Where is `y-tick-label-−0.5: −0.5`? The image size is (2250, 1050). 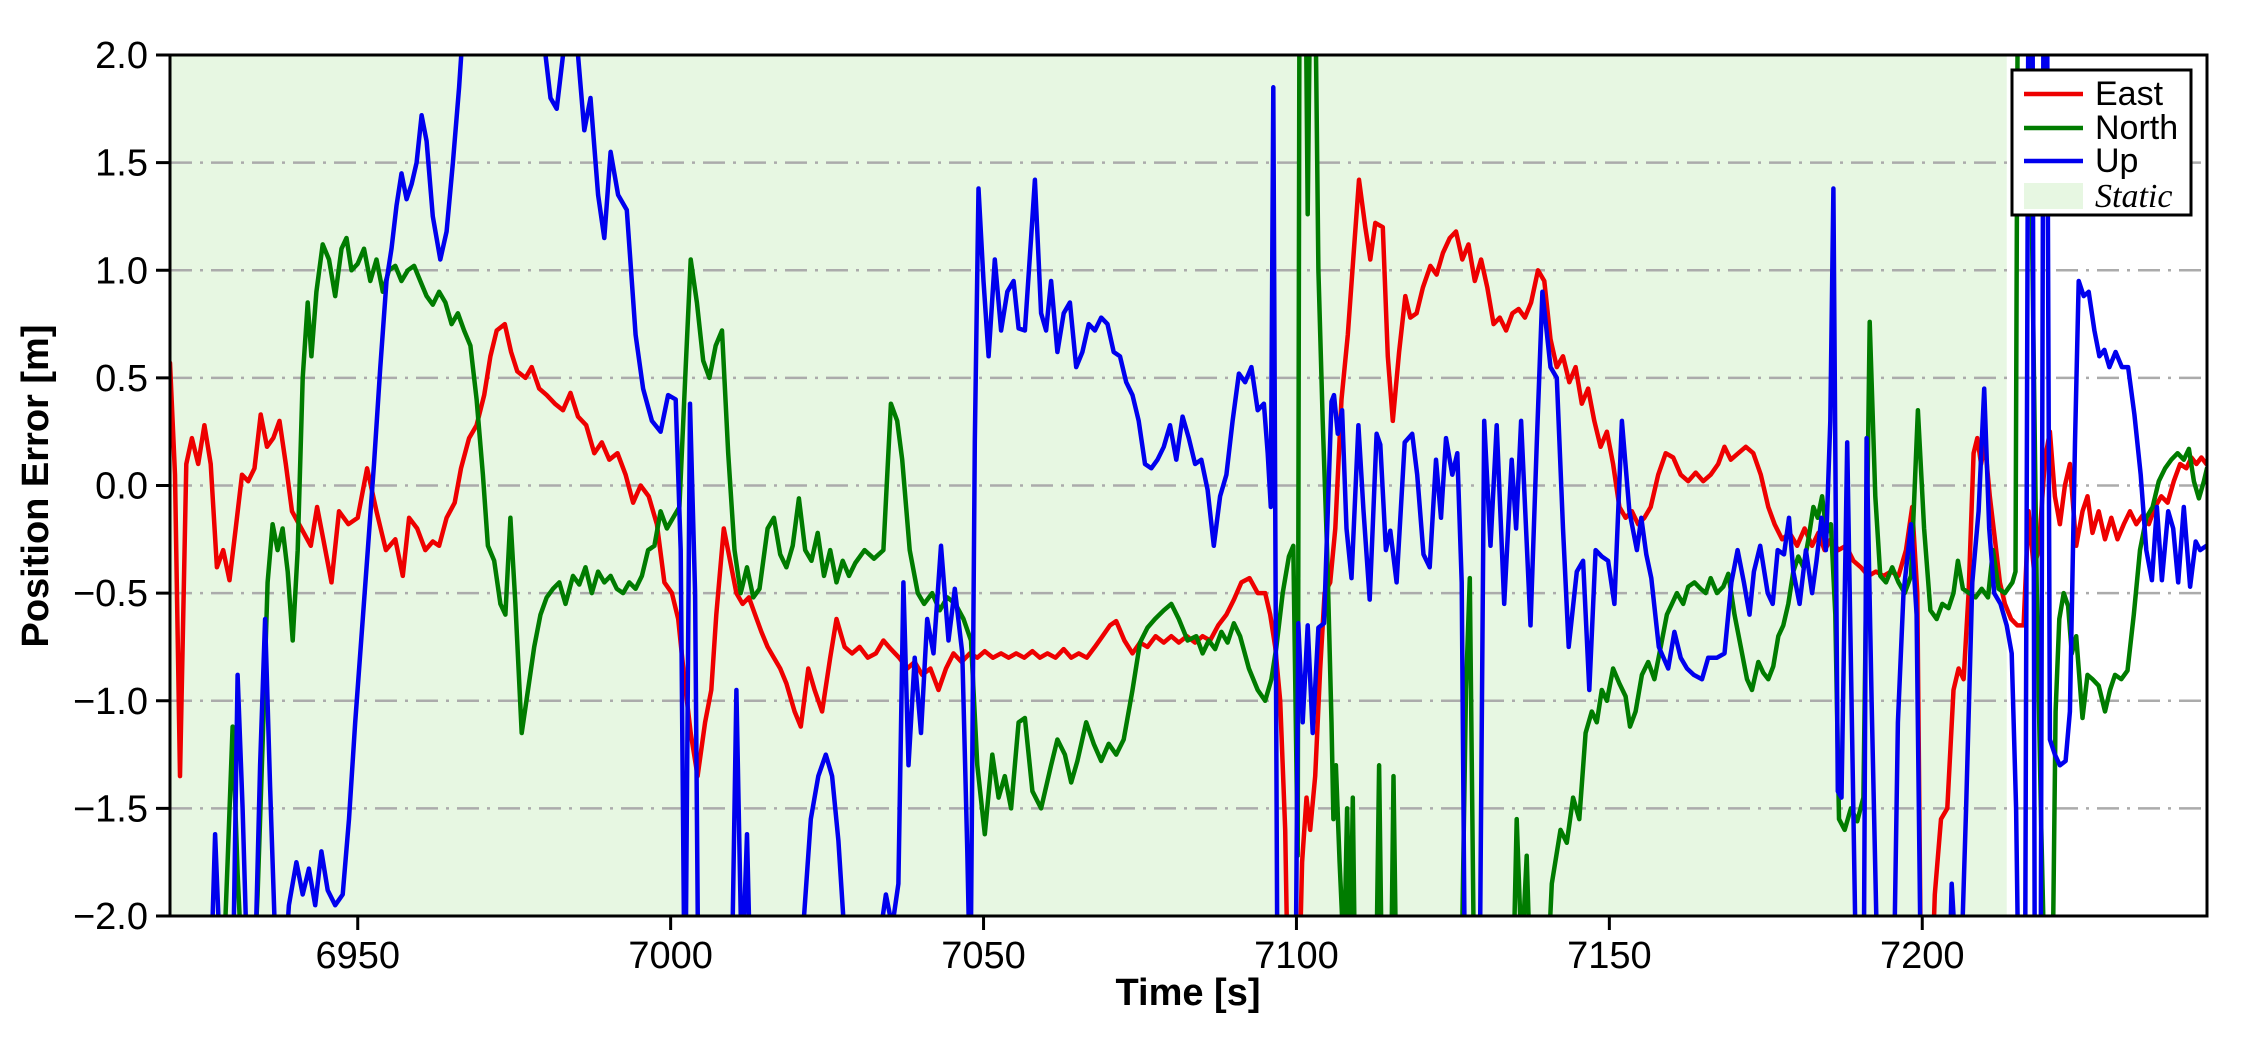
y-tick-label-−0.5: −0.5 is located at coordinates (110, 594).